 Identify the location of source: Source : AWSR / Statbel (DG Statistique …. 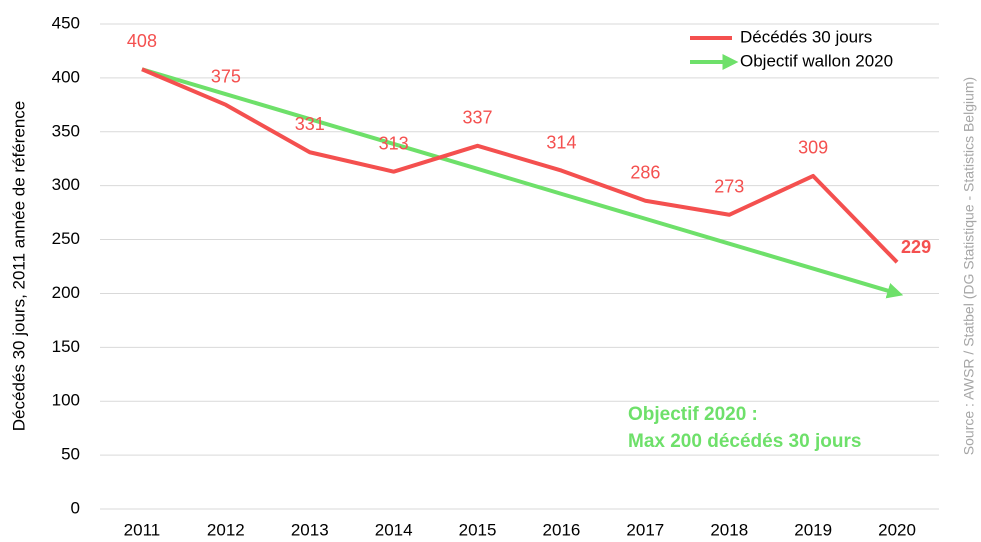
(969, 266).